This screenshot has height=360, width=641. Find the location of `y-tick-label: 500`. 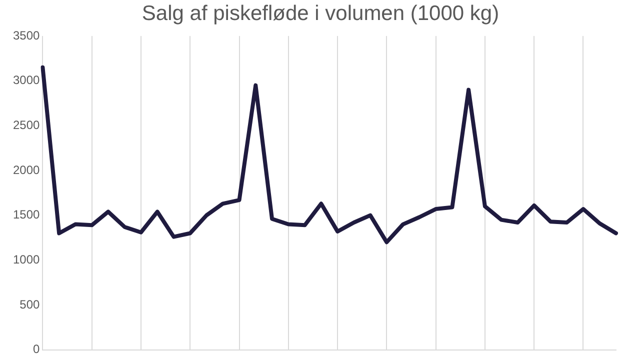

y-tick-label: 500 is located at coordinates (30, 304).